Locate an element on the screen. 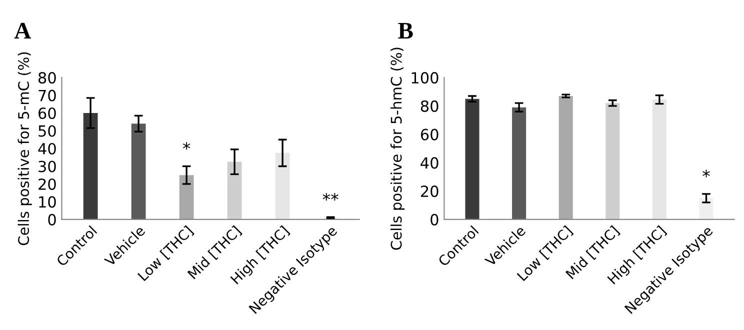 The height and width of the screenshot is (330, 744). annotation: ** is located at coordinates (330, 196).